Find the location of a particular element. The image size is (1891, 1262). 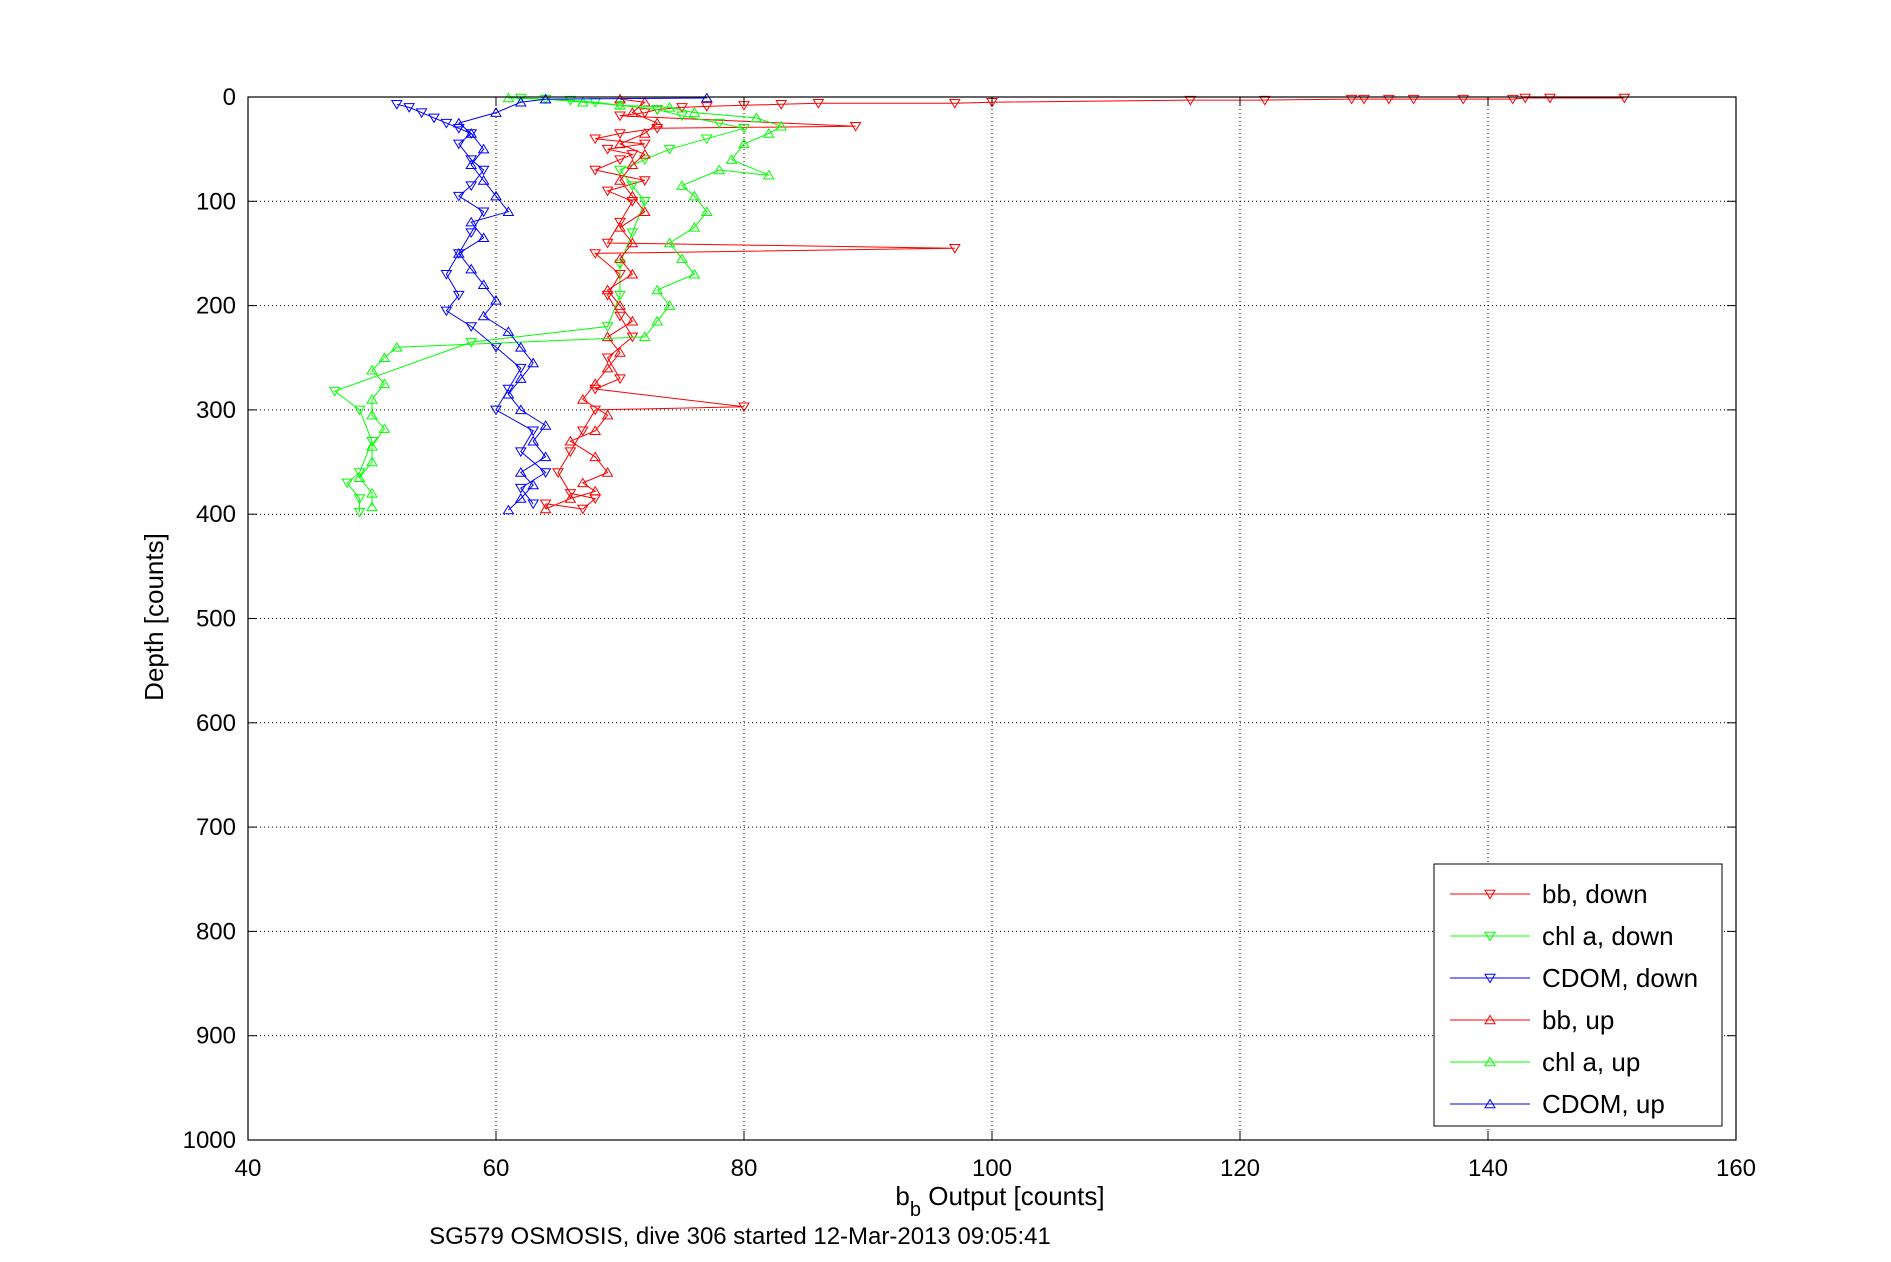

series-cdom-up is located at coordinates (582, 303).